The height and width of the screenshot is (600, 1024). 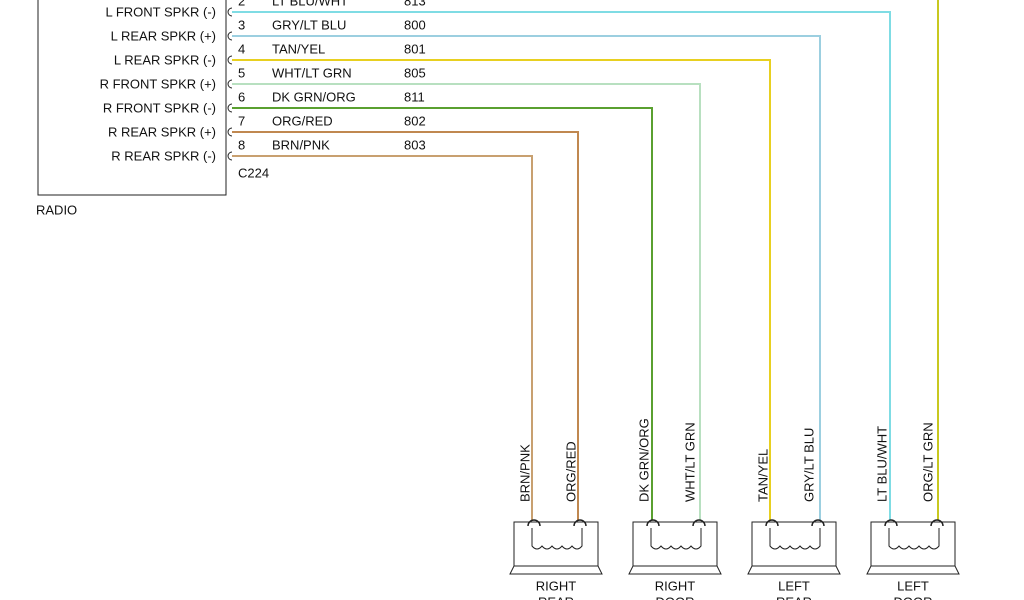 I want to click on pin-function: R REAR SPKR (-), so click(x=163, y=155).